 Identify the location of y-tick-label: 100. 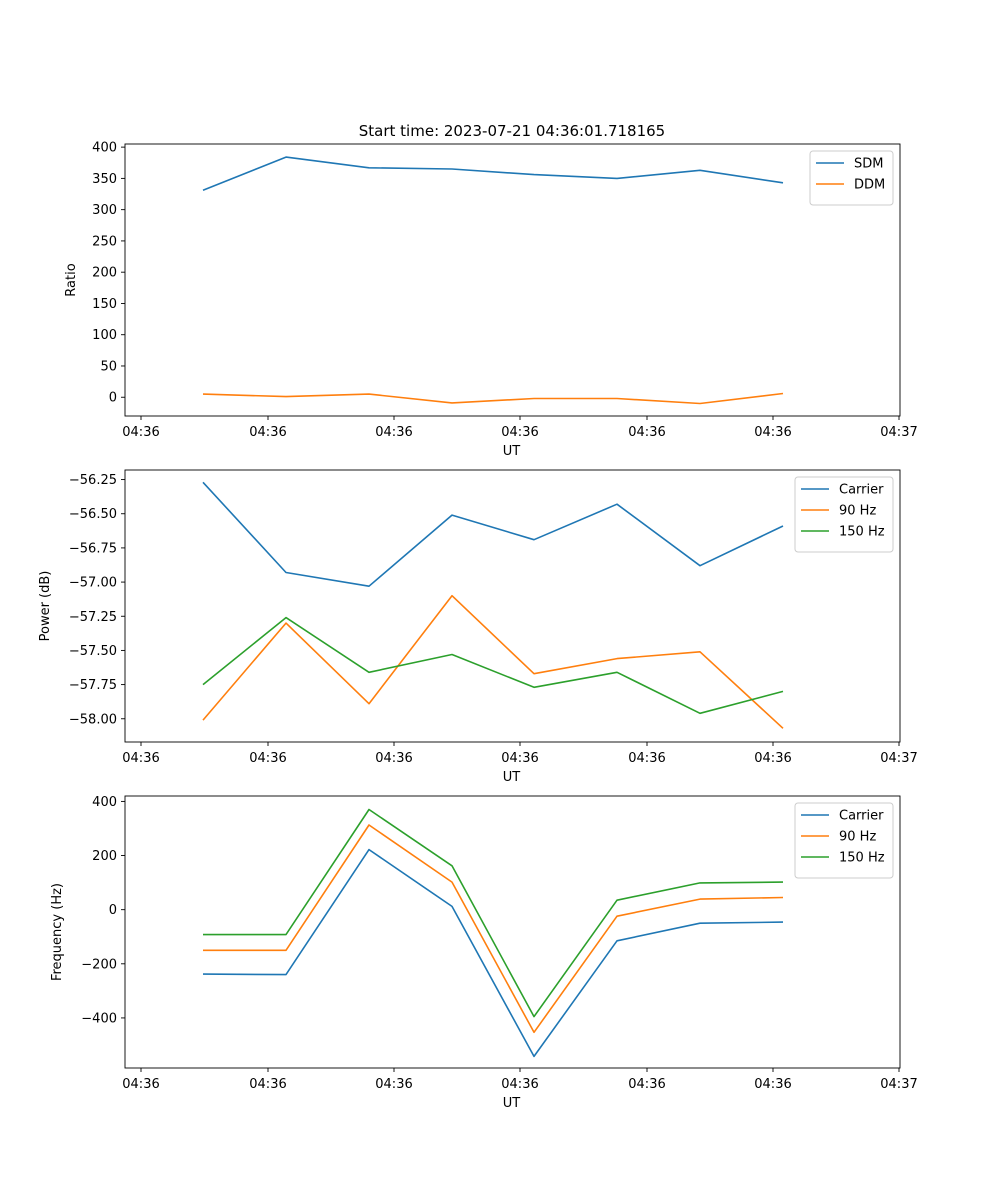
(104, 335).